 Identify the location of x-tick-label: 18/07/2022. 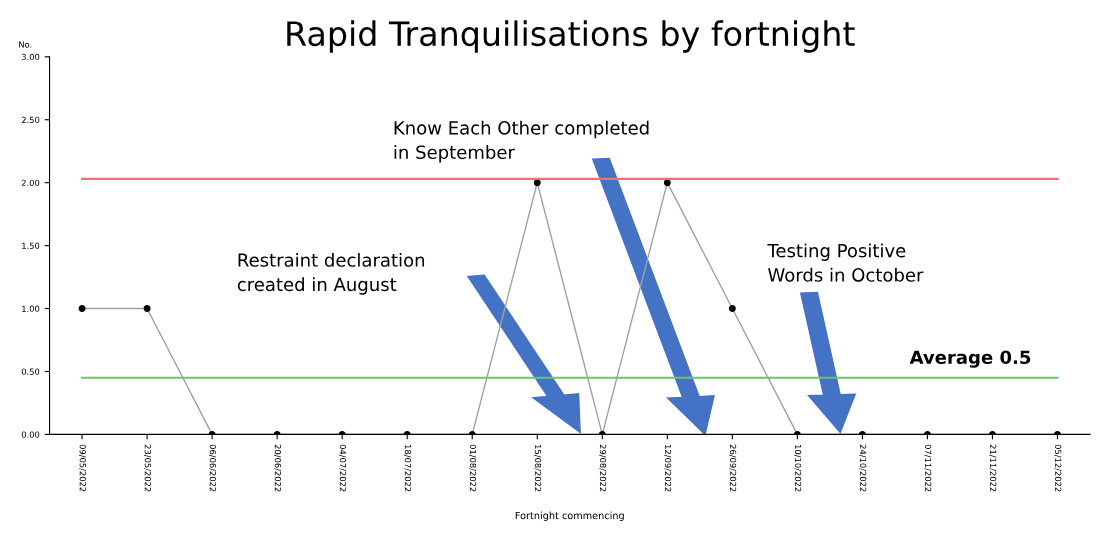
(408, 468).